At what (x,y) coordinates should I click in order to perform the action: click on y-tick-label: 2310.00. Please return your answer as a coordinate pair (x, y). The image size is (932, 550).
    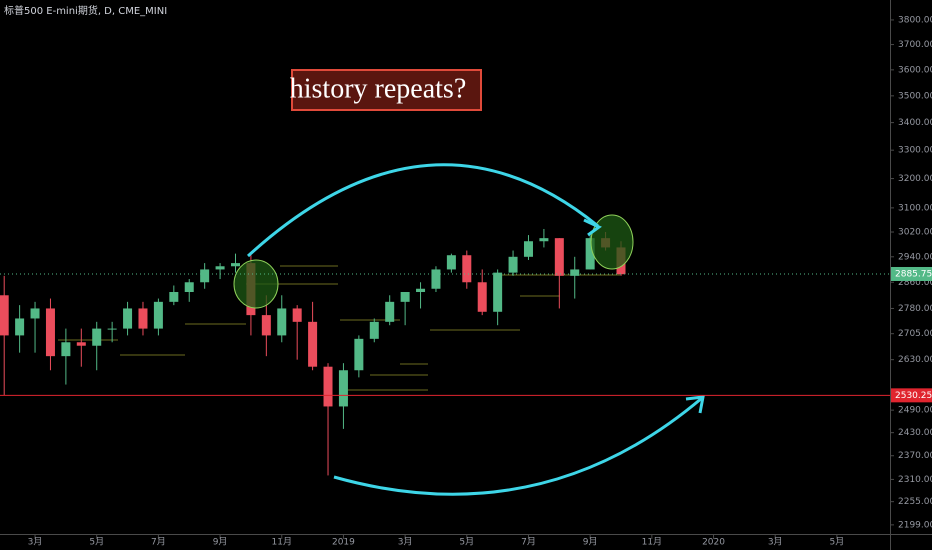
    Looking at the image, I should click on (915, 480).